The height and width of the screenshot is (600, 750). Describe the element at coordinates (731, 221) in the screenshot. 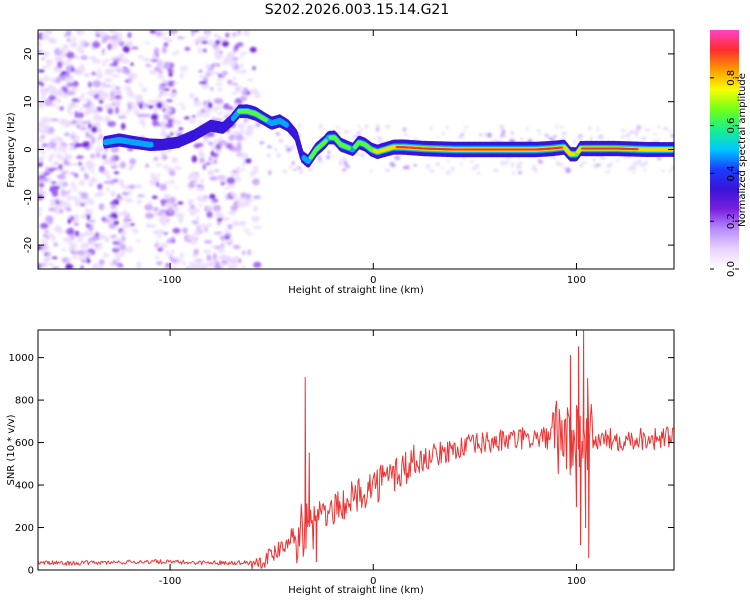

I see `colorbar-tick-label: 0.2` at that location.